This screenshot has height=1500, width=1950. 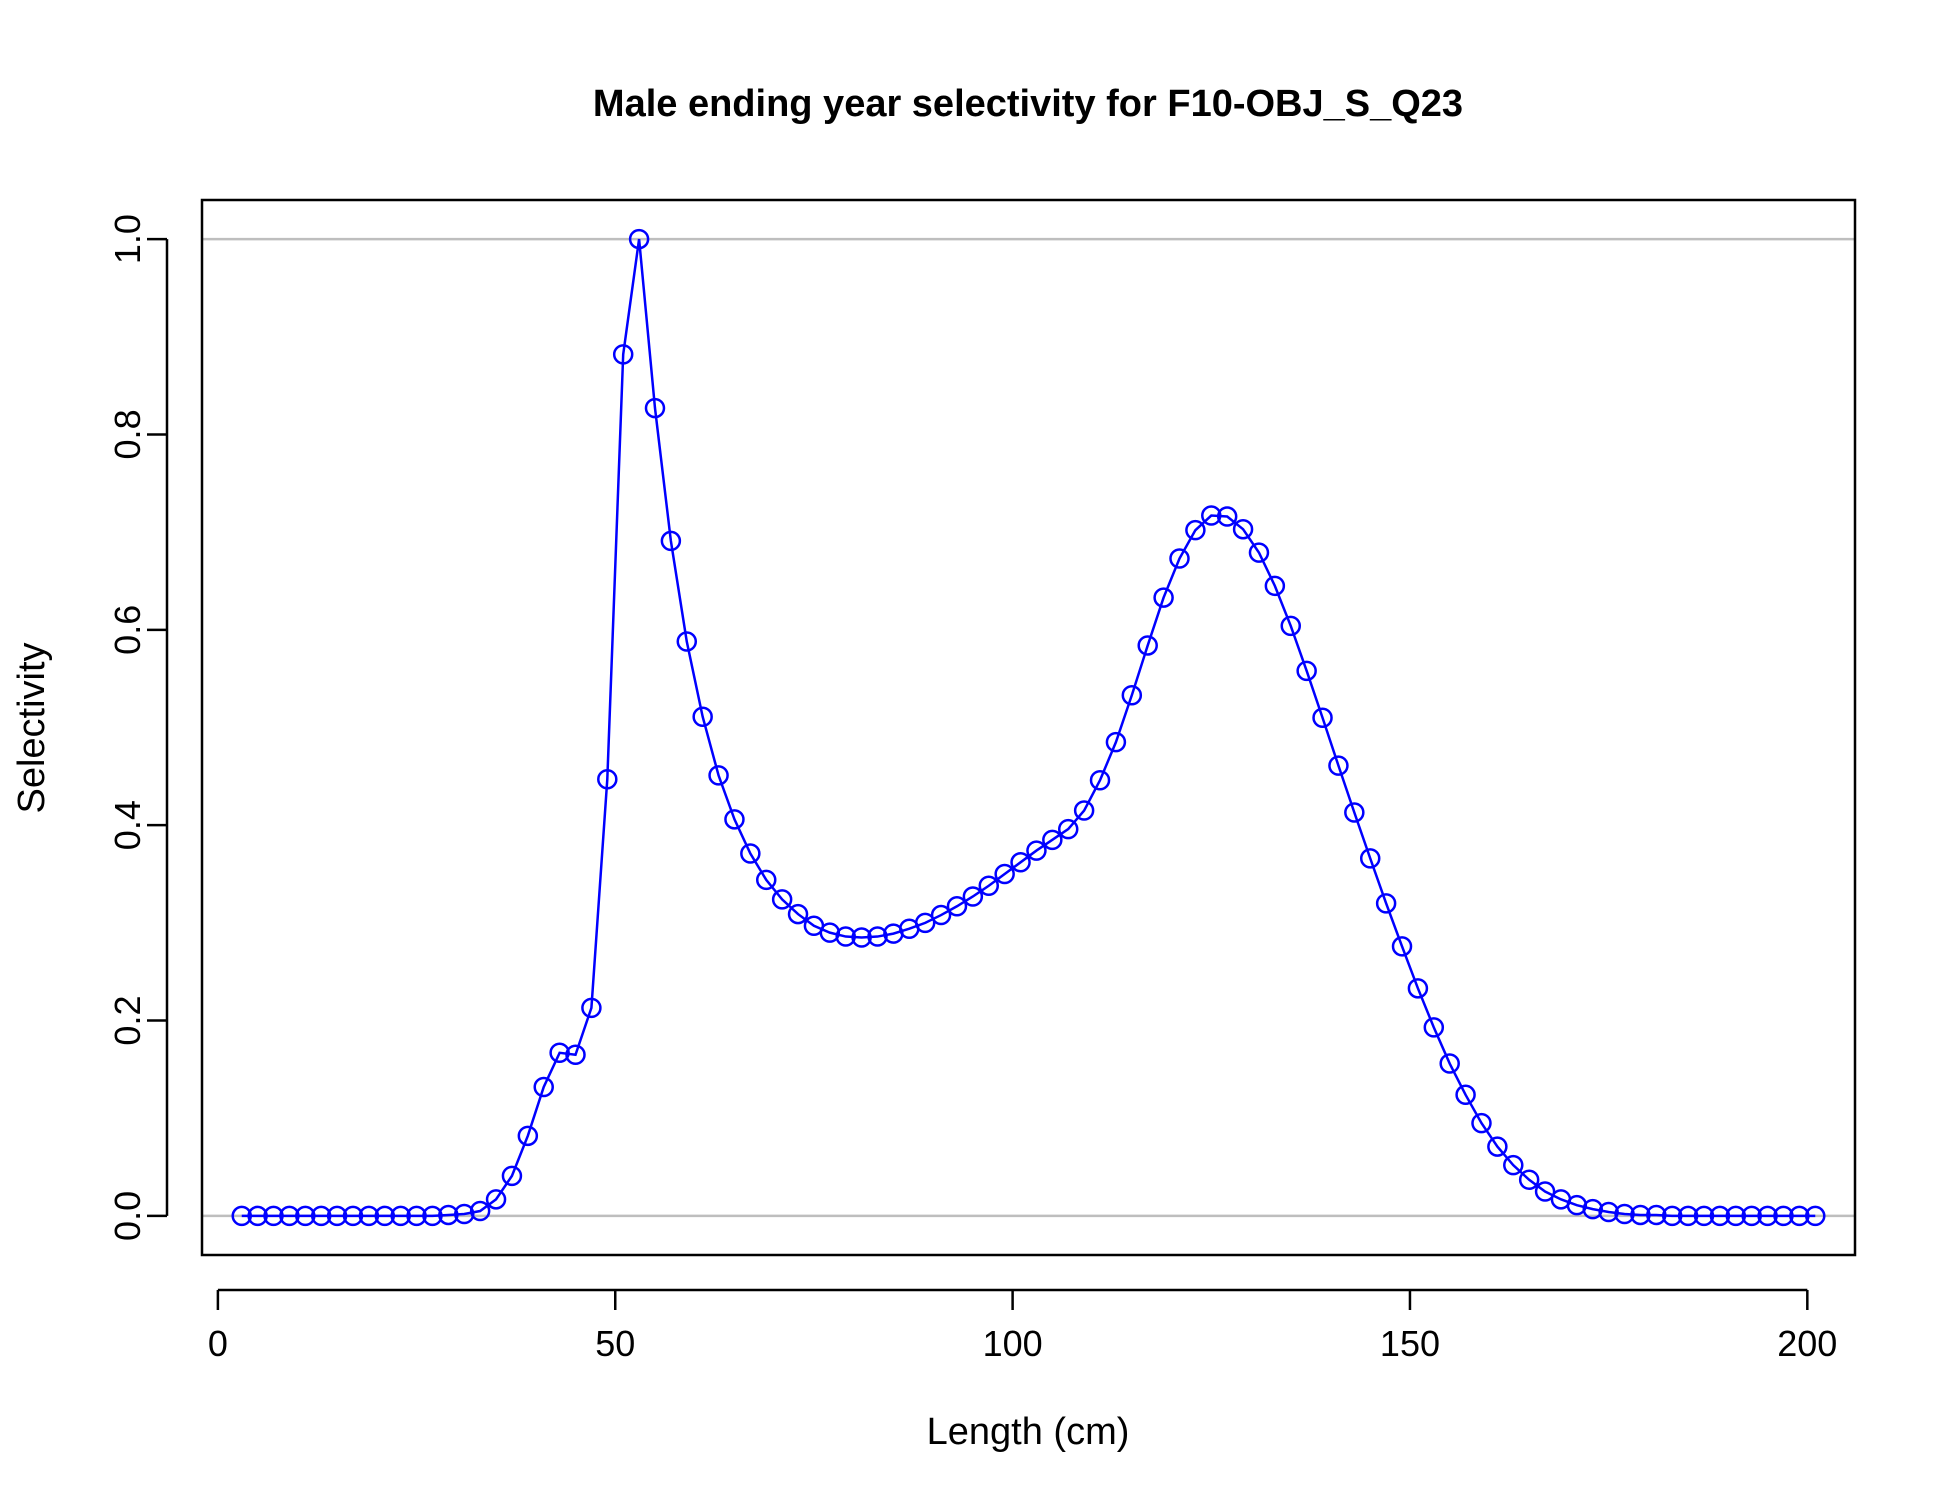 What do you see at coordinates (218, 1343) in the screenshot?
I see `x-tick-label: 0` at bounding box center [218, 1343].